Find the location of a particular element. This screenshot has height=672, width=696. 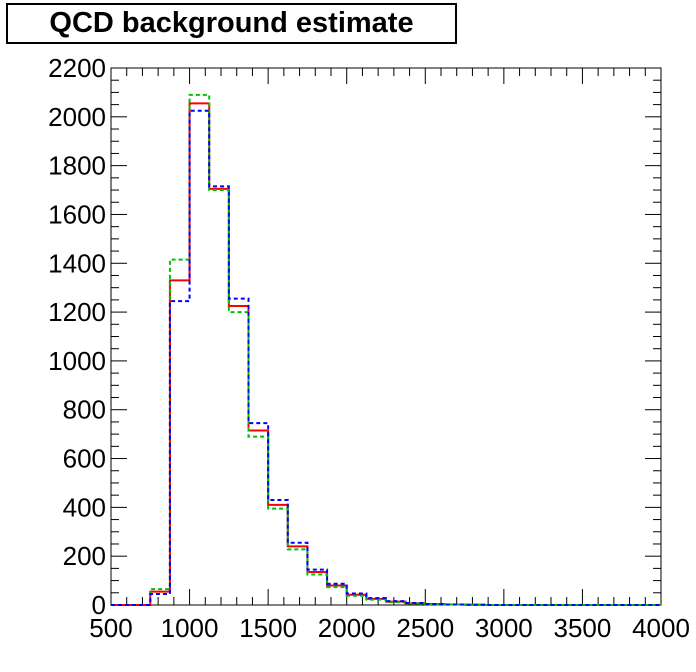

y-tick-label: 600 is located at coordinates (84, 459).